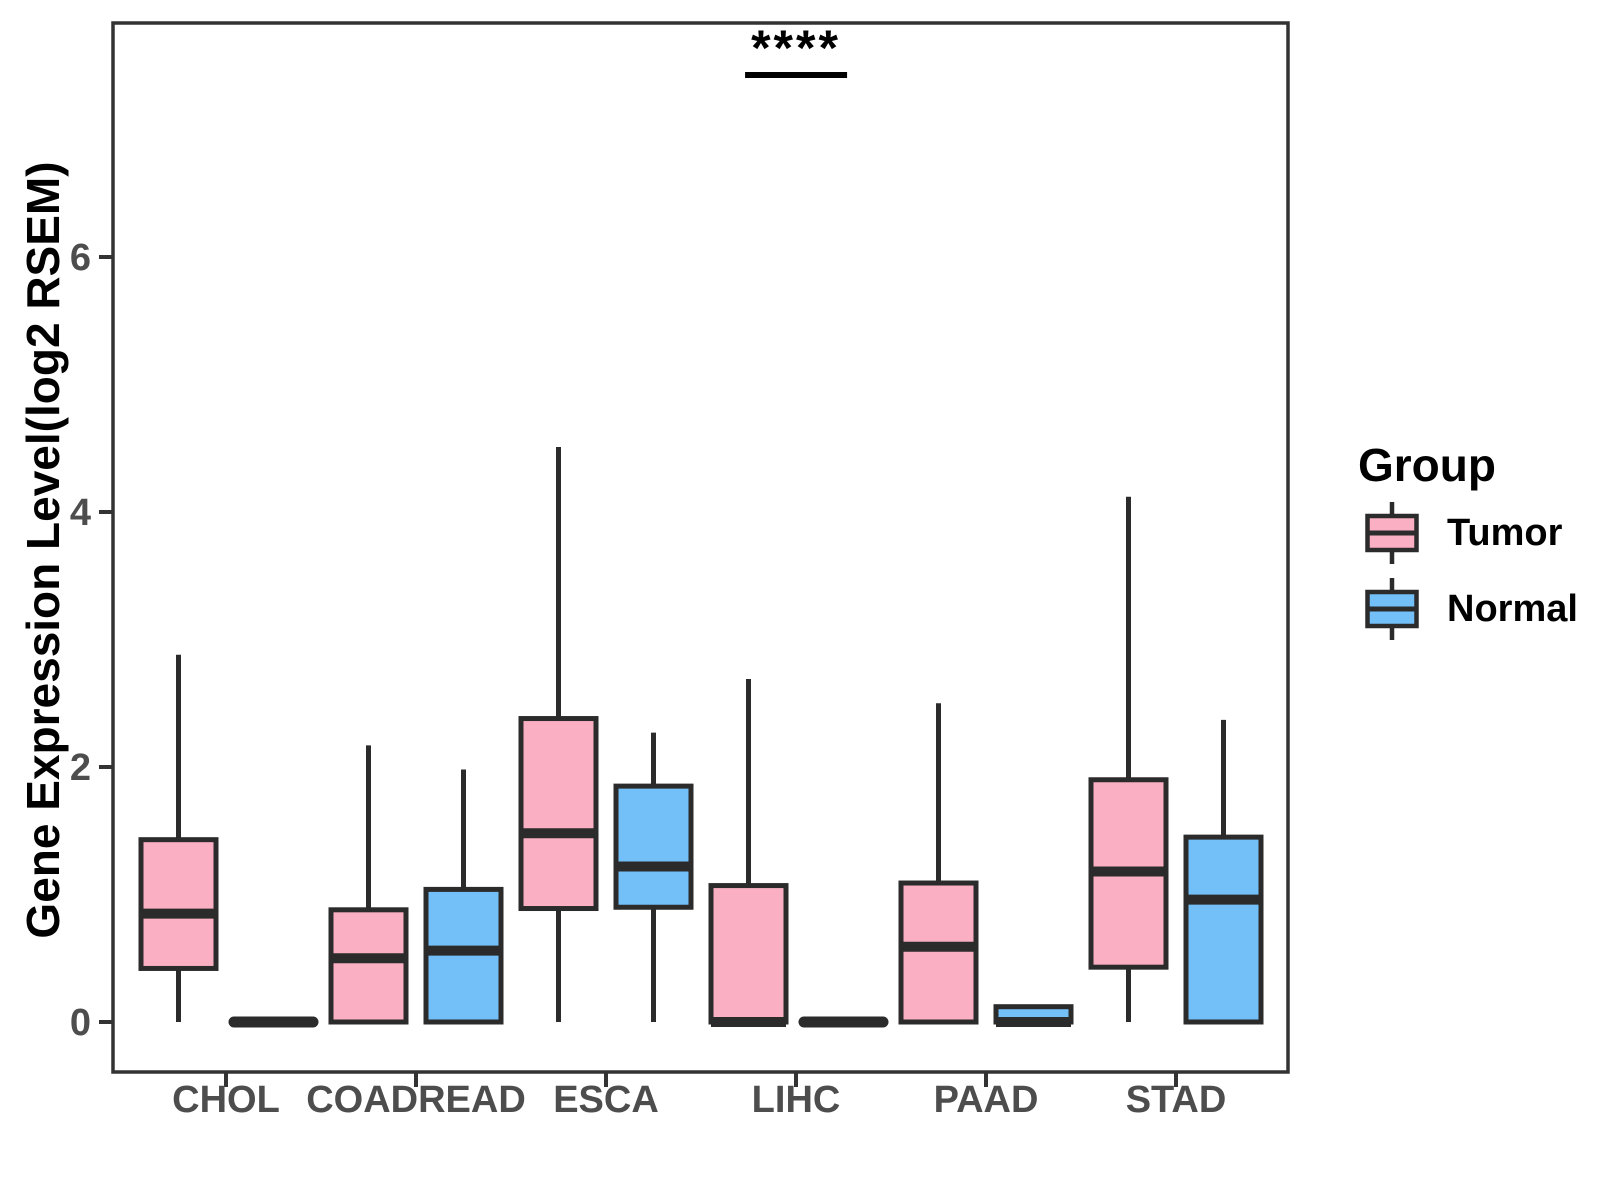  Describe the element at coordinates (80, 258) in the screenshot. I see `y-axis-tick-label: 6` at that location.